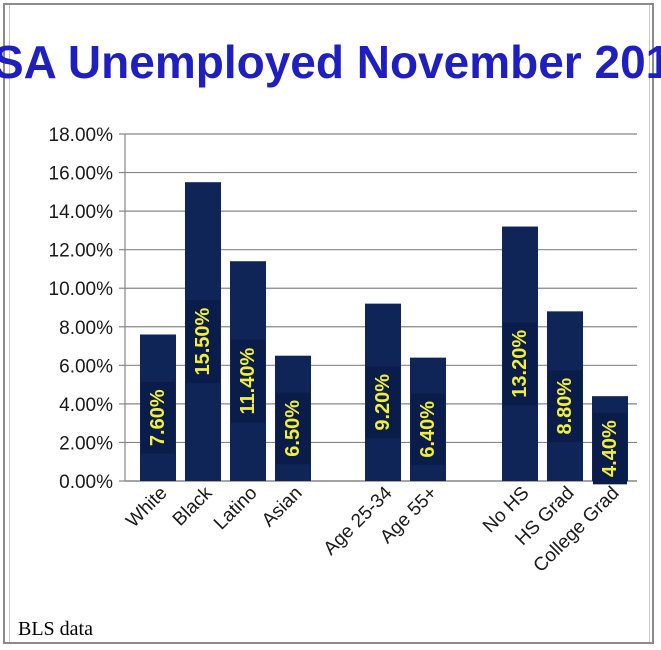 This screenshot has height=650, width=661. What do you see at coordinates (81, 251) in the screenshot?
I see `y-tick-label: 12.00%` at bounding box center [81, 251].